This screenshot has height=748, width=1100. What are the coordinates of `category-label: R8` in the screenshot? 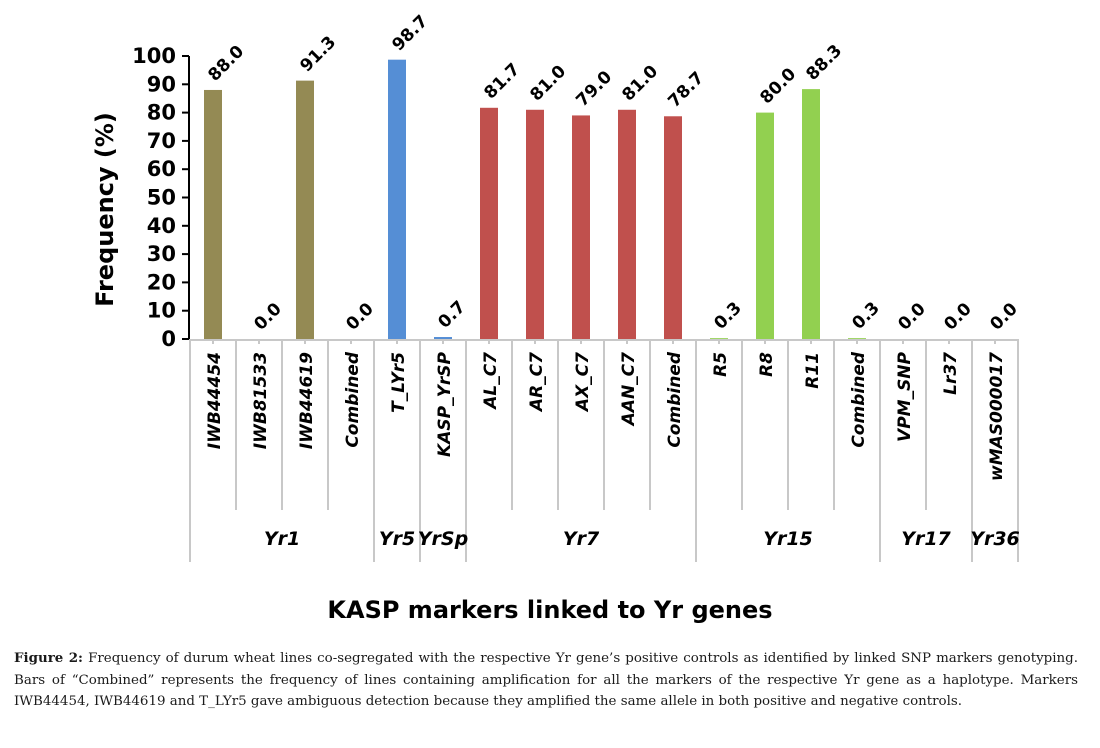 It's located at (767, 364).